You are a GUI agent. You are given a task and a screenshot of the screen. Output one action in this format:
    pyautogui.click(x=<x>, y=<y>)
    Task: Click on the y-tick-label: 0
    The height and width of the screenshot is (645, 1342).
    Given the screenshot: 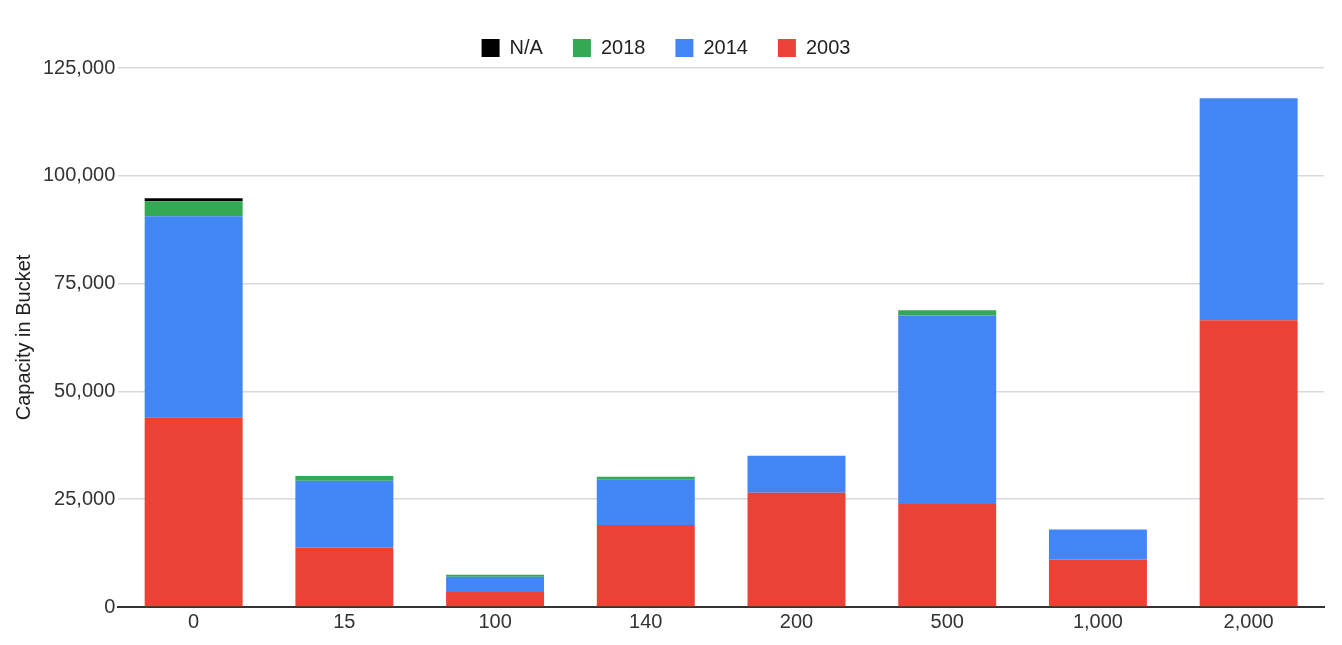 What is the action you would take?
    pyautogui.click(x=110, y=605)
    